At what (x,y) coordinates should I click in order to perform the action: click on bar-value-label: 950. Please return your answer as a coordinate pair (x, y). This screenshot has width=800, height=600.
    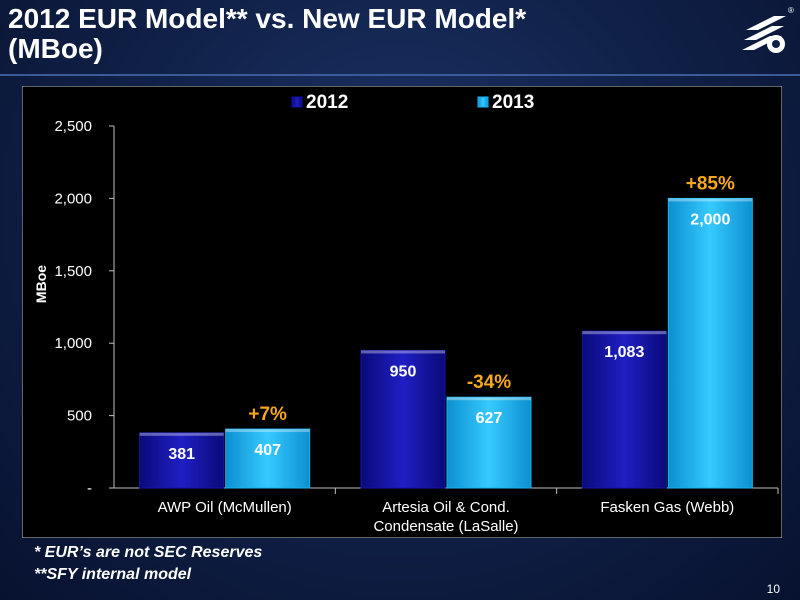
    Looking at the image, I should click on (403, 371).